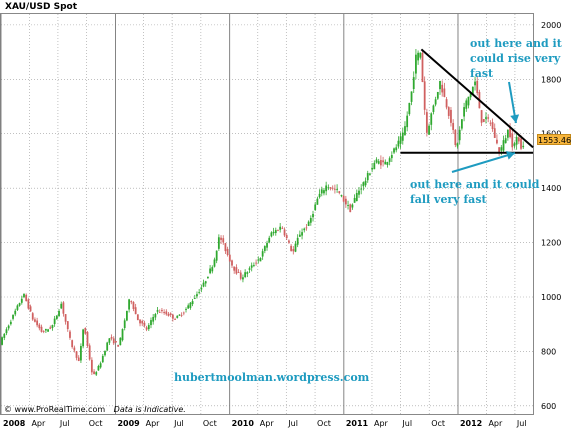 The height and width of the screenshot is (431, 575). I want to click on rise-arrow, so click(514, 102).